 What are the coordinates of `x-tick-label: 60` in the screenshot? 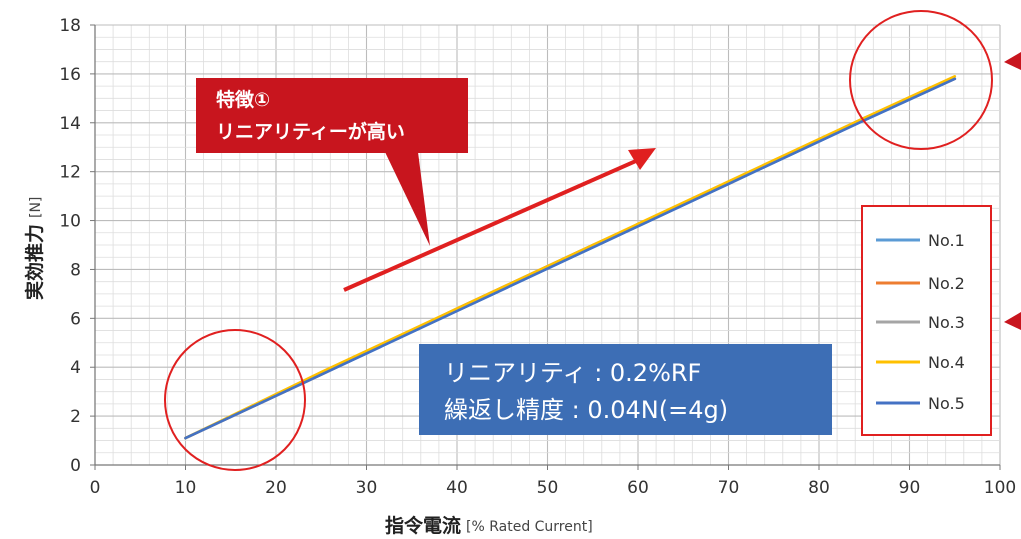 It's located at (638, 488).